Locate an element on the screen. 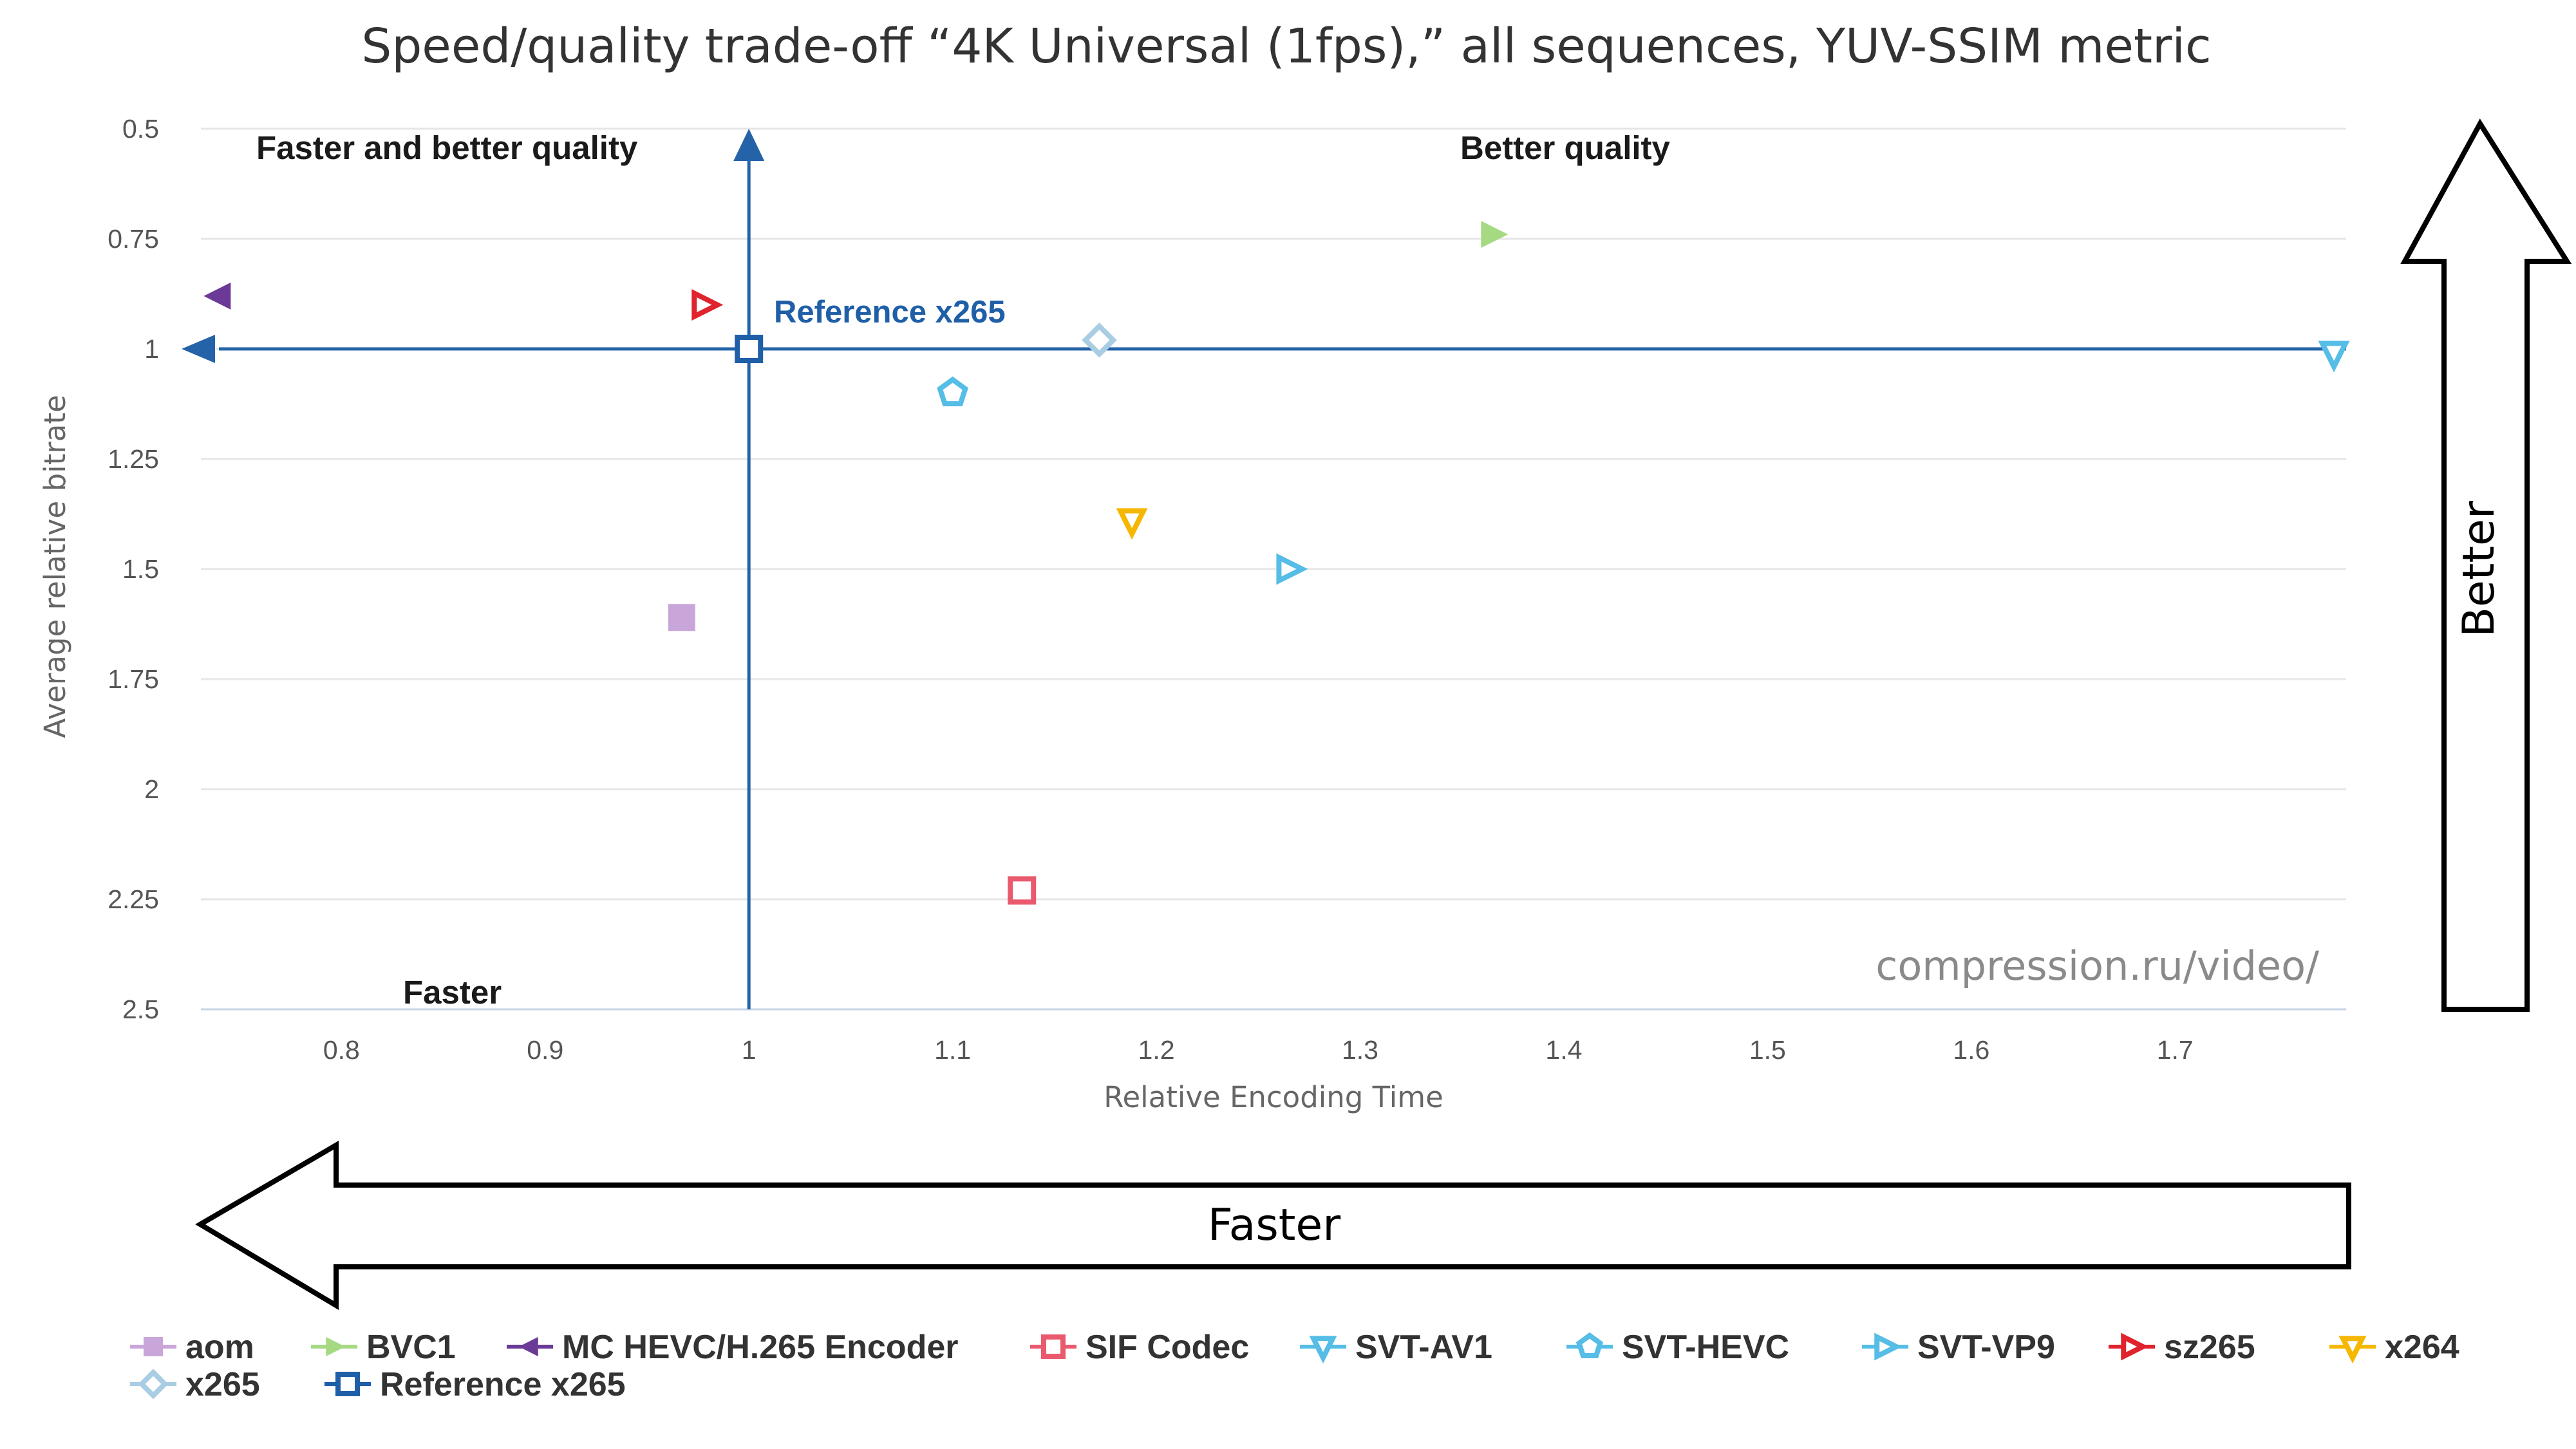 This screenshot has height=1449, width=2576. legend-item-svt-vp9: SVT-VP9 is located at coordinates (1958, 1347).